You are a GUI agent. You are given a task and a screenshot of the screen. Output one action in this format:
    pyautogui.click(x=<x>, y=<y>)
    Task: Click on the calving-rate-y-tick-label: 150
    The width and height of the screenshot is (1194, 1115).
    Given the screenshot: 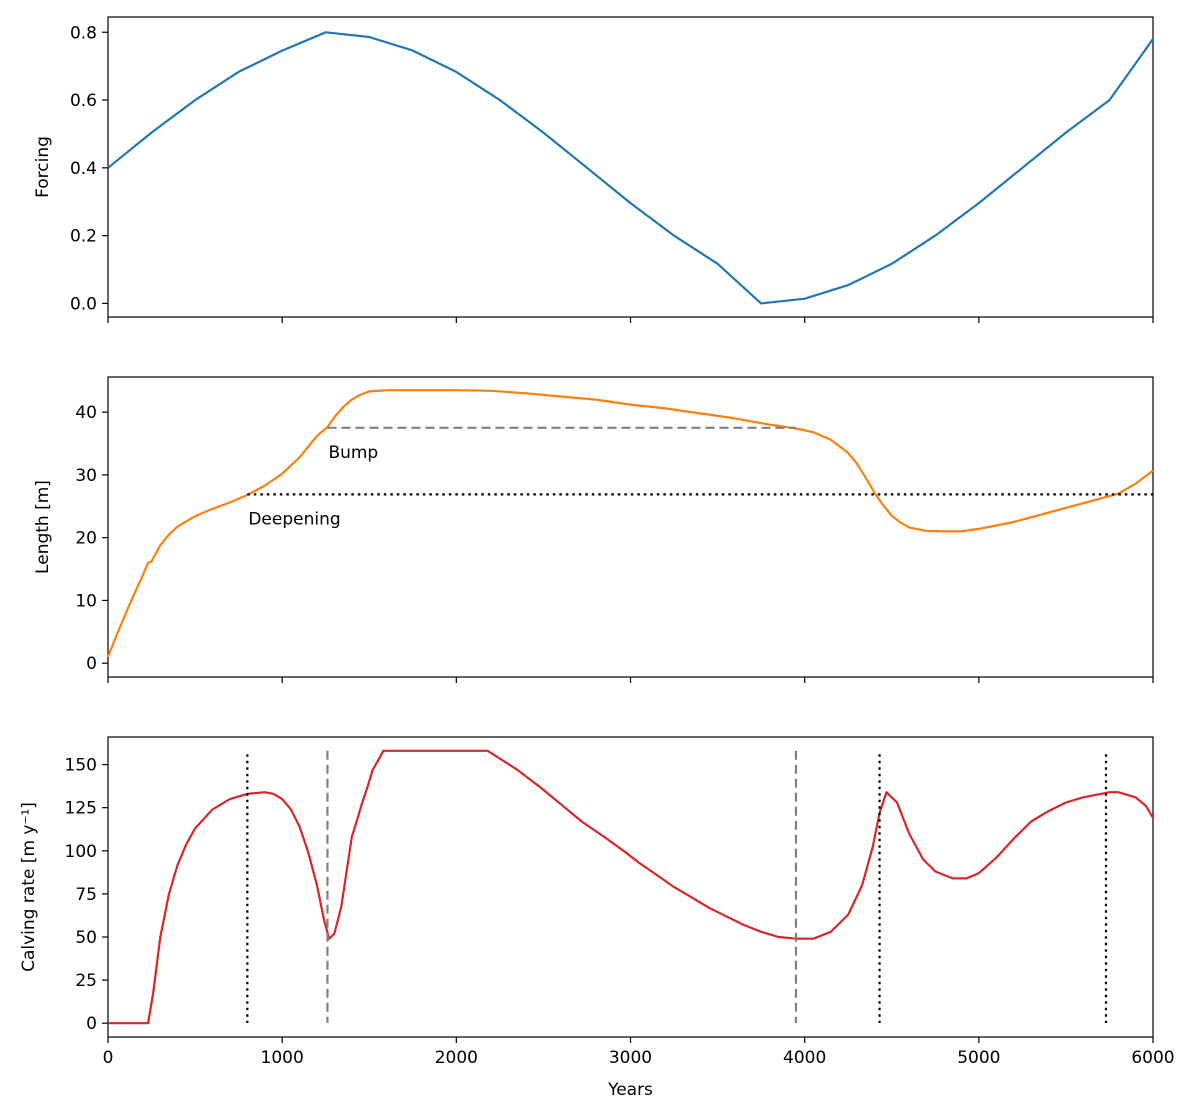 What is the action you would take?
    pyautogui.click(x=81, y=766)
    